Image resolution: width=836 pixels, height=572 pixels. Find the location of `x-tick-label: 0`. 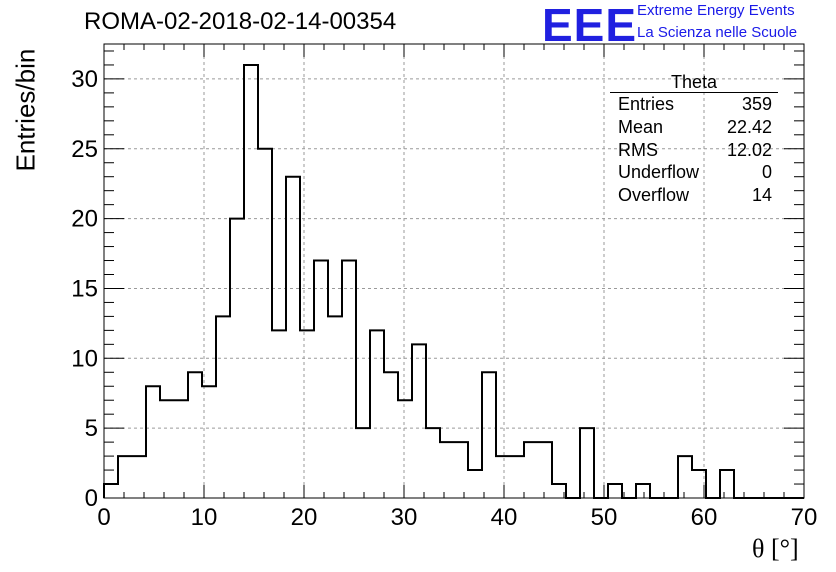

x-tick-label: 0 is located at coordinates (103, 517).